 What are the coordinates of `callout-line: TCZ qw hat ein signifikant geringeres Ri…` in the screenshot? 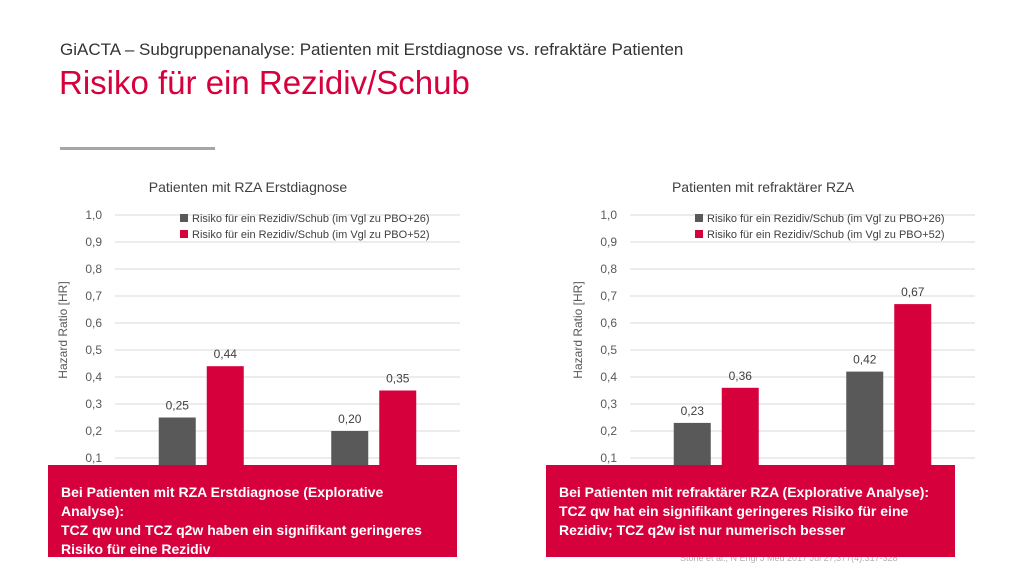 It's located at (734, 511).